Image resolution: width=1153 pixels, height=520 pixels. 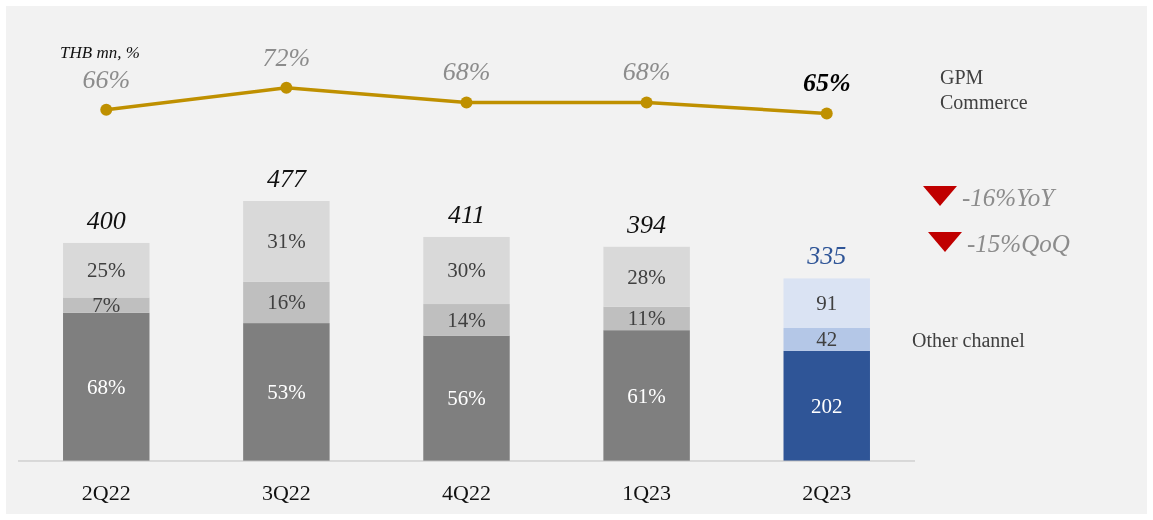 I want to click on annotation: 28%, so click(x=646, y=276).